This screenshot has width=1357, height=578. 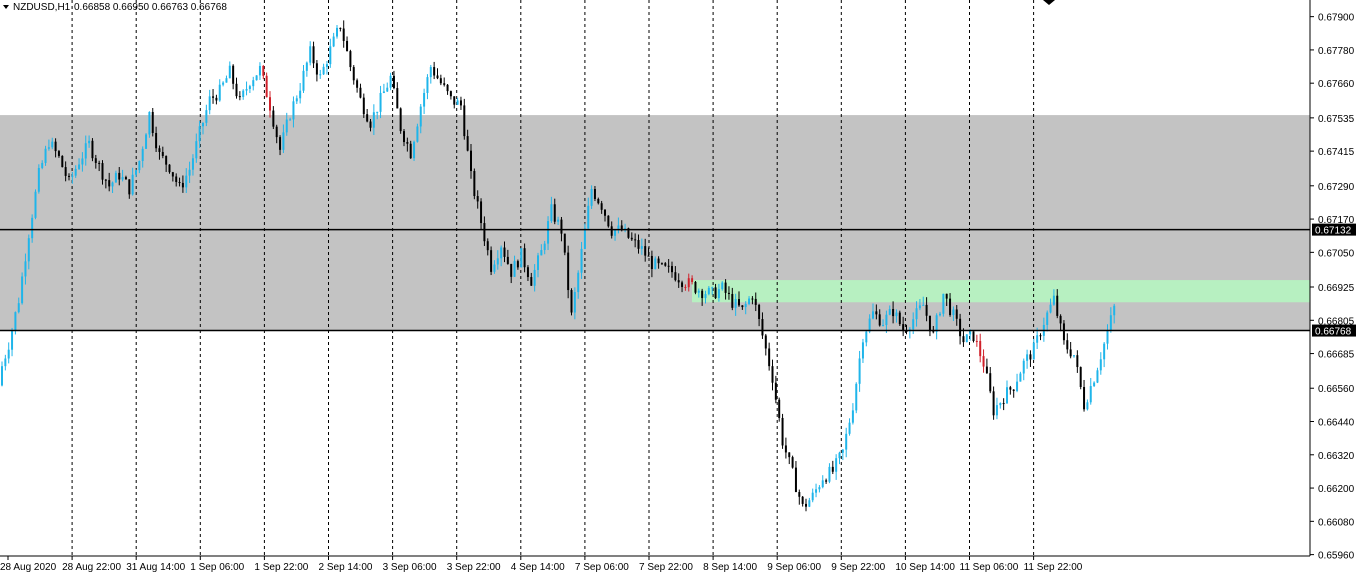 What do you see at coordinates (6, 7) in the screenshot?
I see `header-dropdown-icon` at bounding box center [6, 7].